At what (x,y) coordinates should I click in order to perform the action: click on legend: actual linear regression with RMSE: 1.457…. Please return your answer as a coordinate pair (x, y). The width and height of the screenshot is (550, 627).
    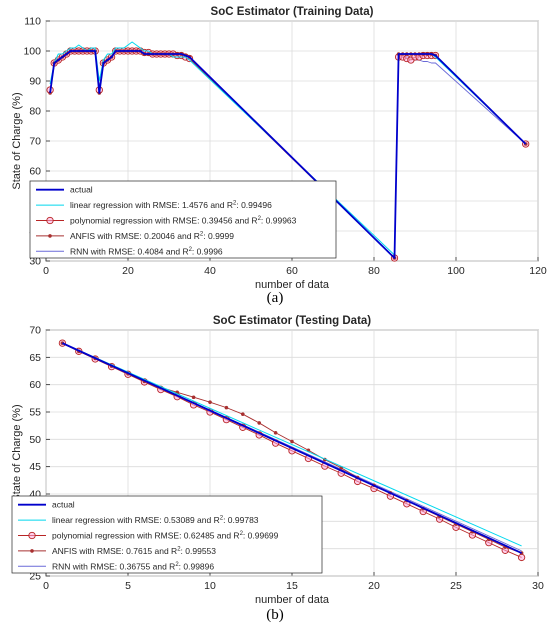
    Looking at the image, I should click on (183, 219).